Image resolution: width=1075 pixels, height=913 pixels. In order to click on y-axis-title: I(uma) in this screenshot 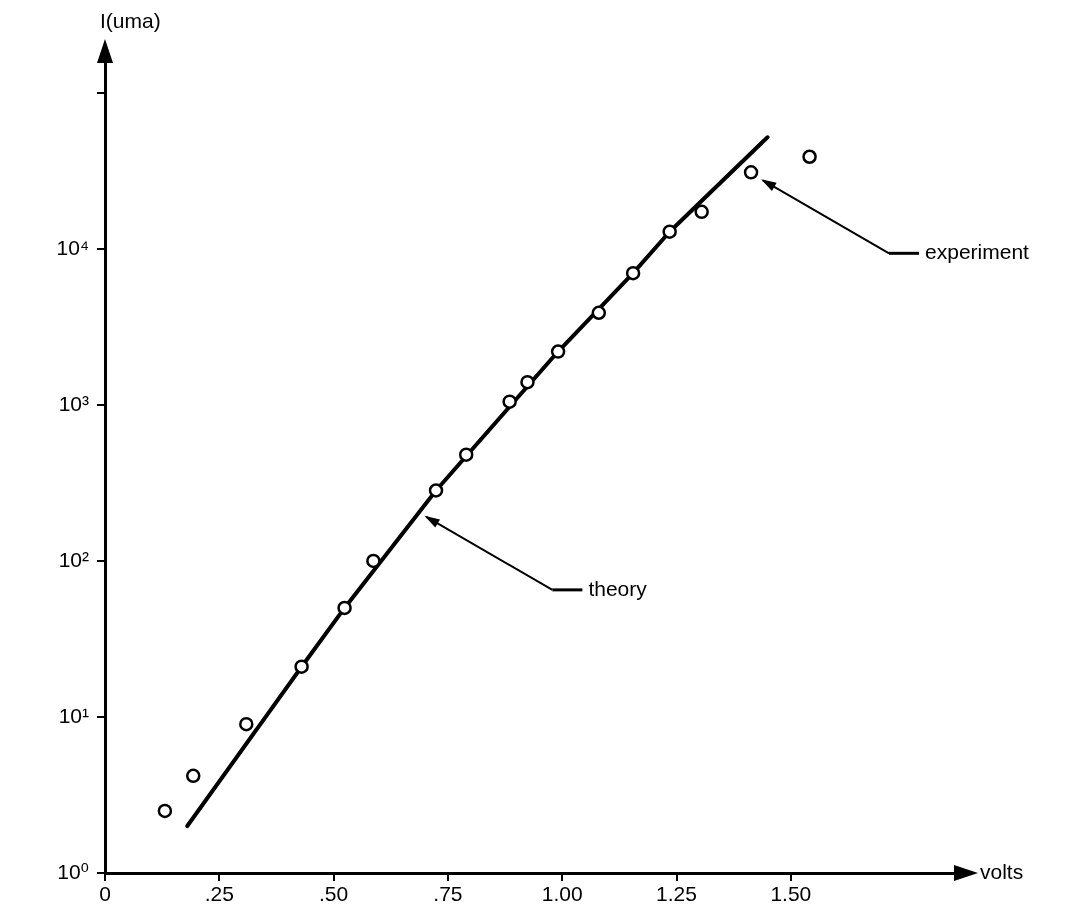, I will do `click(130, 20)`.